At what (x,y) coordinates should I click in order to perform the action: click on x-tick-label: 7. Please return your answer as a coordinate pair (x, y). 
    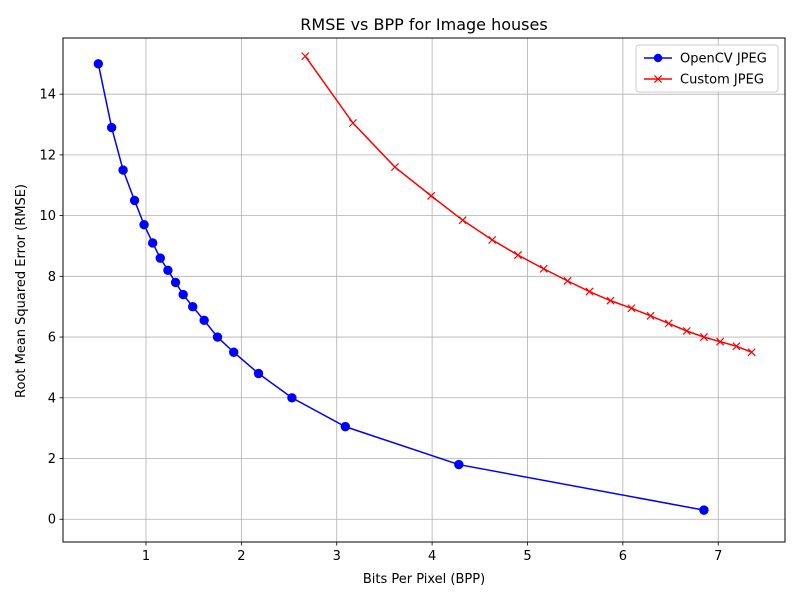
    Looking at the image, I should click on (718, 556).